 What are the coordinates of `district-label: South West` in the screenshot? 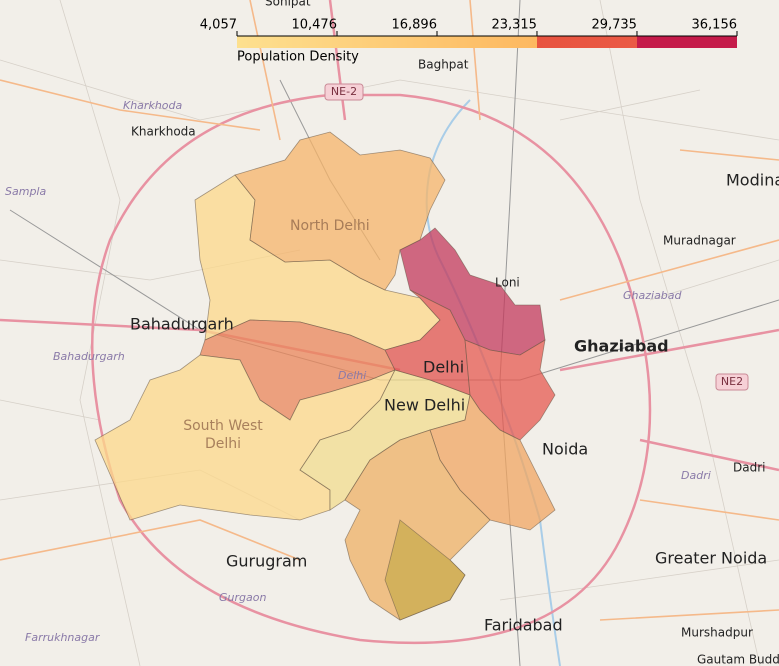 It's located at (223, 426).